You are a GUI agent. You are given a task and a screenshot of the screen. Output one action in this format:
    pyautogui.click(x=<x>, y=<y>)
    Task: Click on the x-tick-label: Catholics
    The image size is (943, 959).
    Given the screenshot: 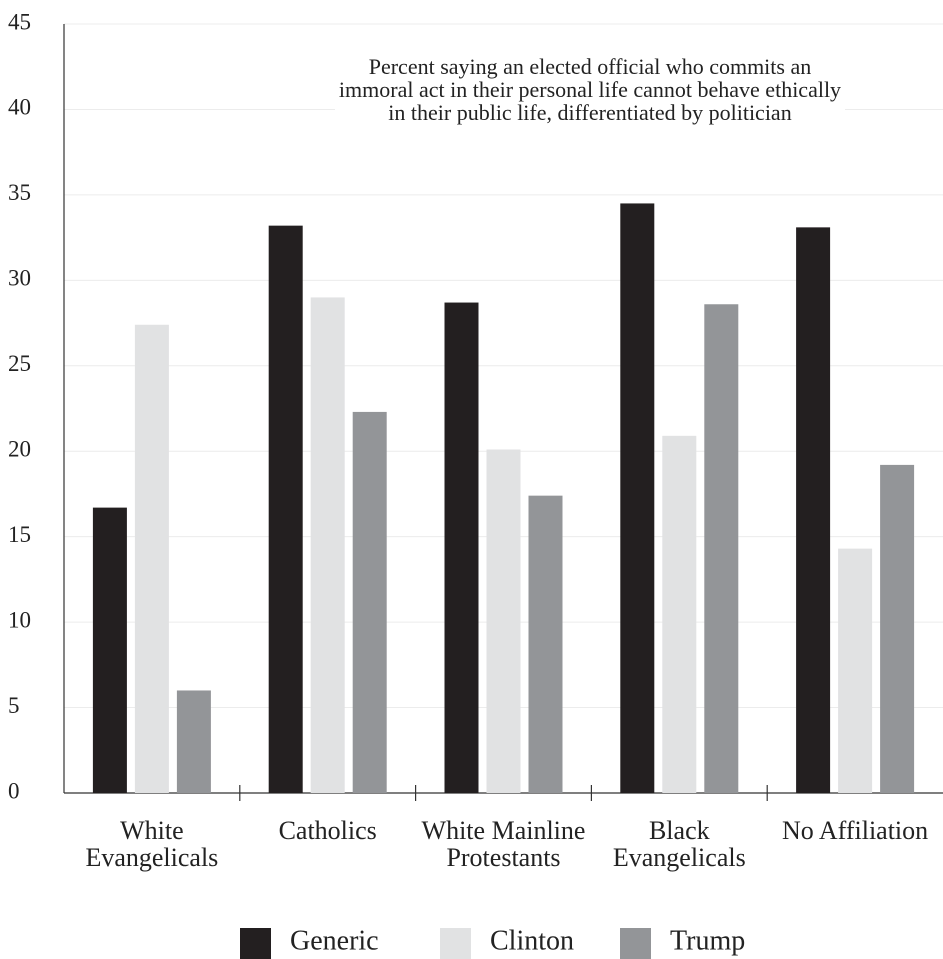 What is the action you would take?
    pyautogui.click(x=327, y=830)
    